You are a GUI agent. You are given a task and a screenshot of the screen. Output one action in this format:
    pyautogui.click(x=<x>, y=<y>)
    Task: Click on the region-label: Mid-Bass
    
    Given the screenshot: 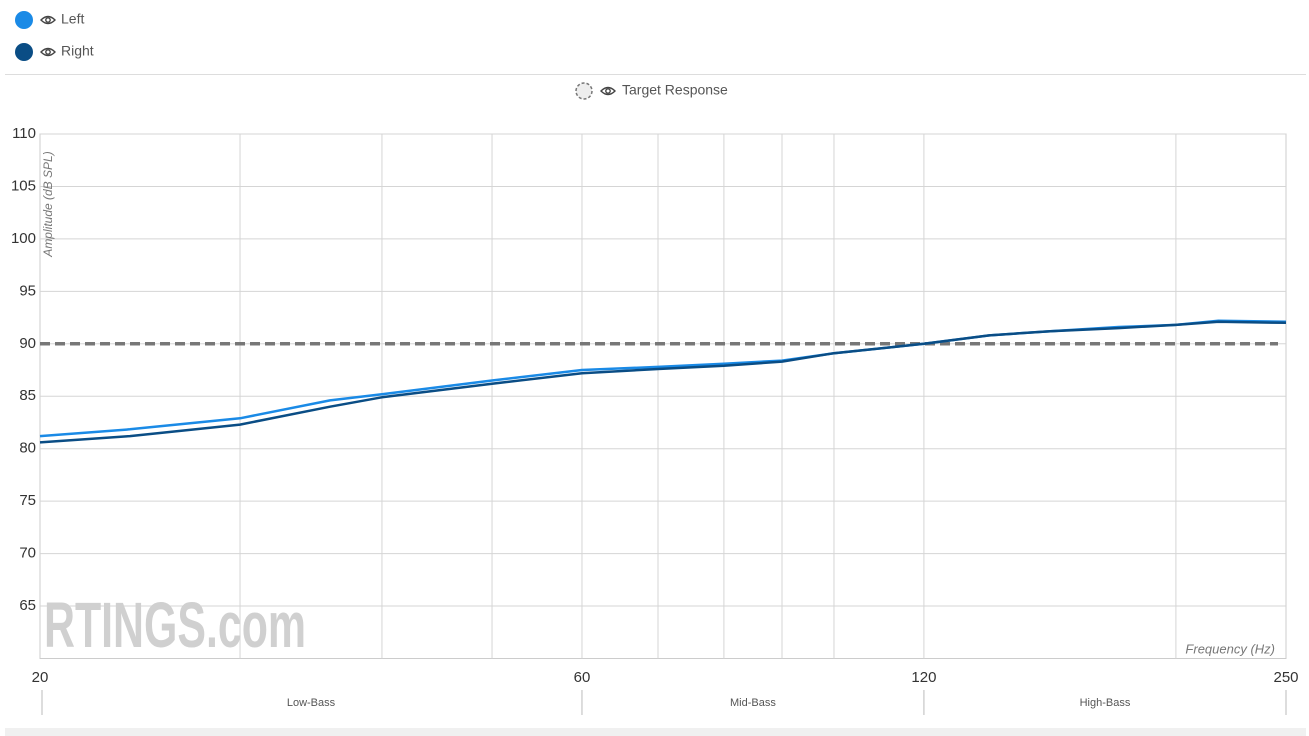 What is the action you would take?
    pyautogui.click(x=753, y=703)
    